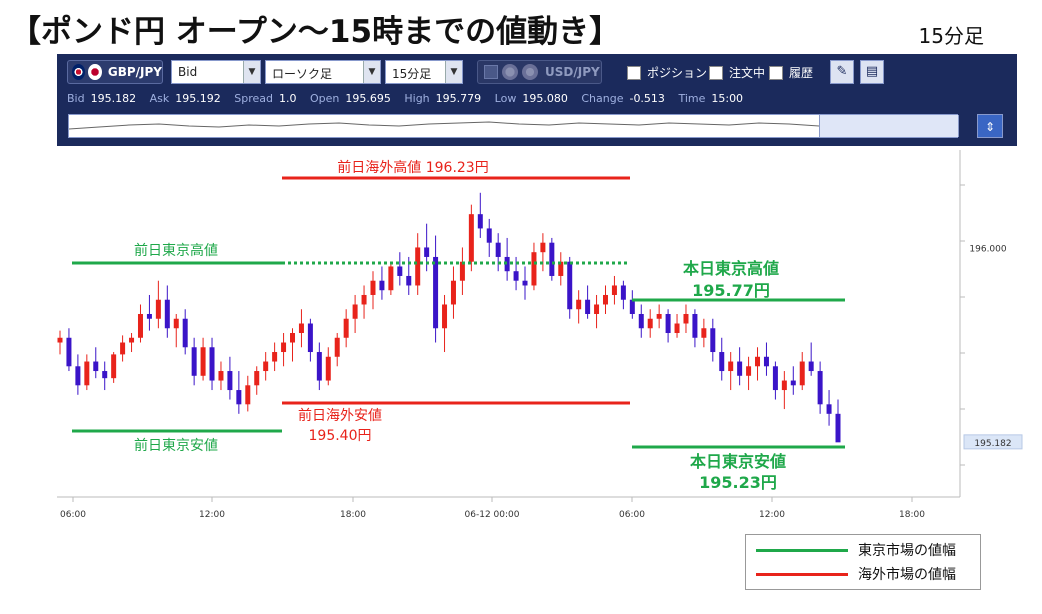  Describe the element at coordinates (747, 73) in the screenshot. I see `orders-label: 注文中` at that location.